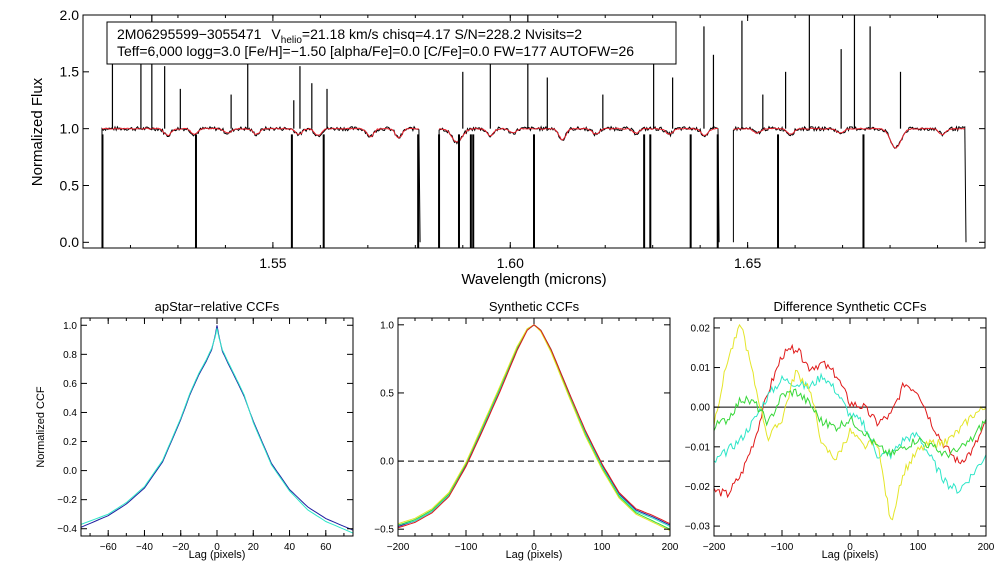 This screenshot has width=1008, height=576. What do you see at coordinates (701, 368) in the screenshot?
I see `y-tick-label: 0.01` at bounding box center [701, 368].